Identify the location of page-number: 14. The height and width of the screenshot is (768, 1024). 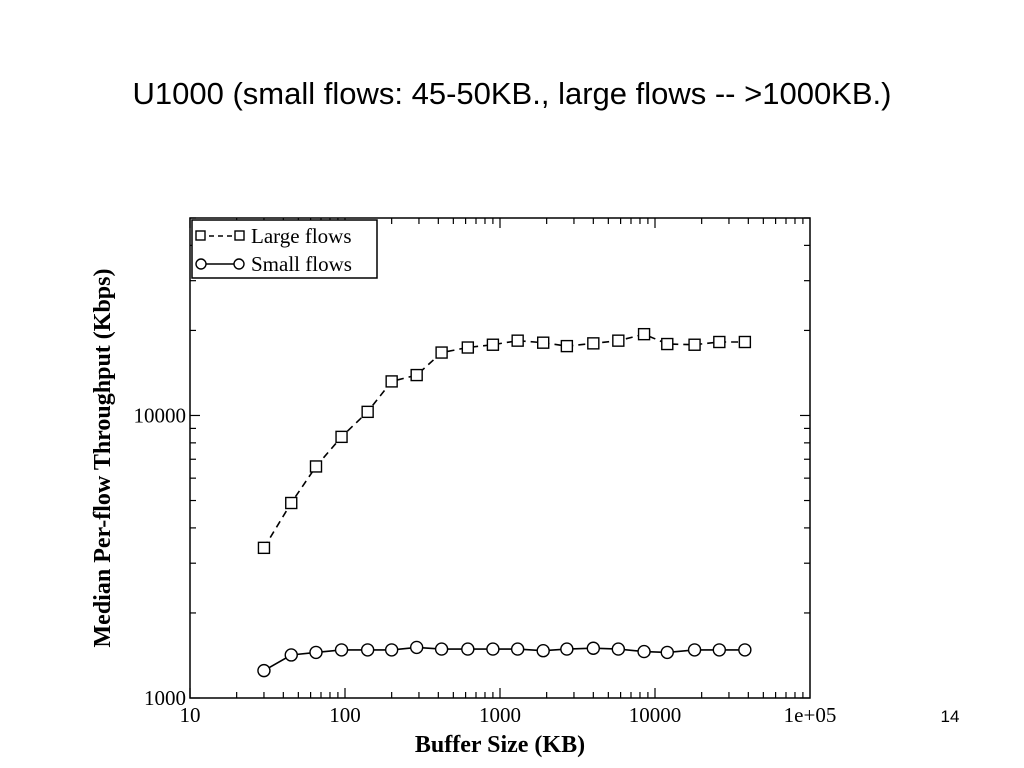
(950, 716).